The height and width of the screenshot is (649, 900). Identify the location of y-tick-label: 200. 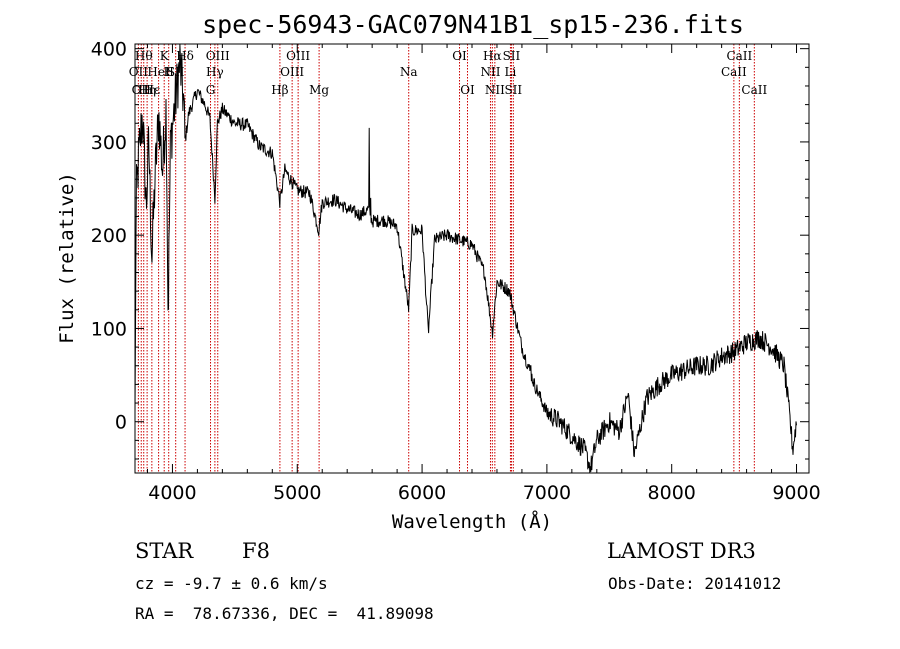
(109, 236).